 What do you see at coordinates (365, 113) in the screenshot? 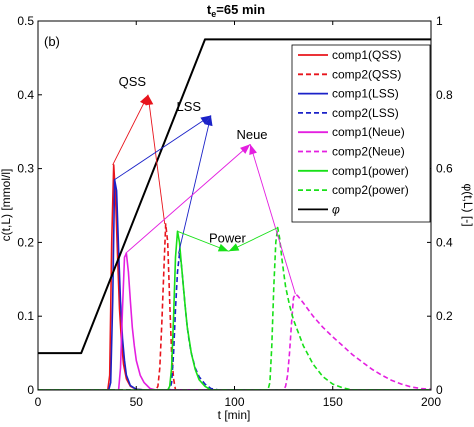
I see `legend-label-3: comp2(LSS)` at bounding box center [365, 113].